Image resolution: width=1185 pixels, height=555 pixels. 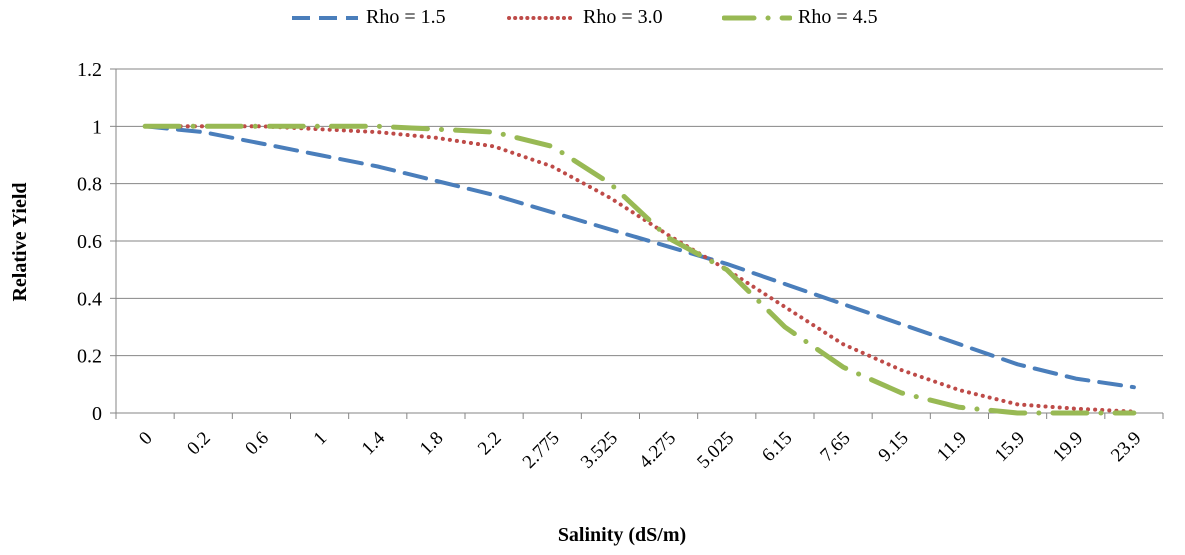 What do you see at coordinates (622, 535) in the screenshot?
I see `x-axis-title: Salinity (dS/m)` at bounding box center [622, 535].